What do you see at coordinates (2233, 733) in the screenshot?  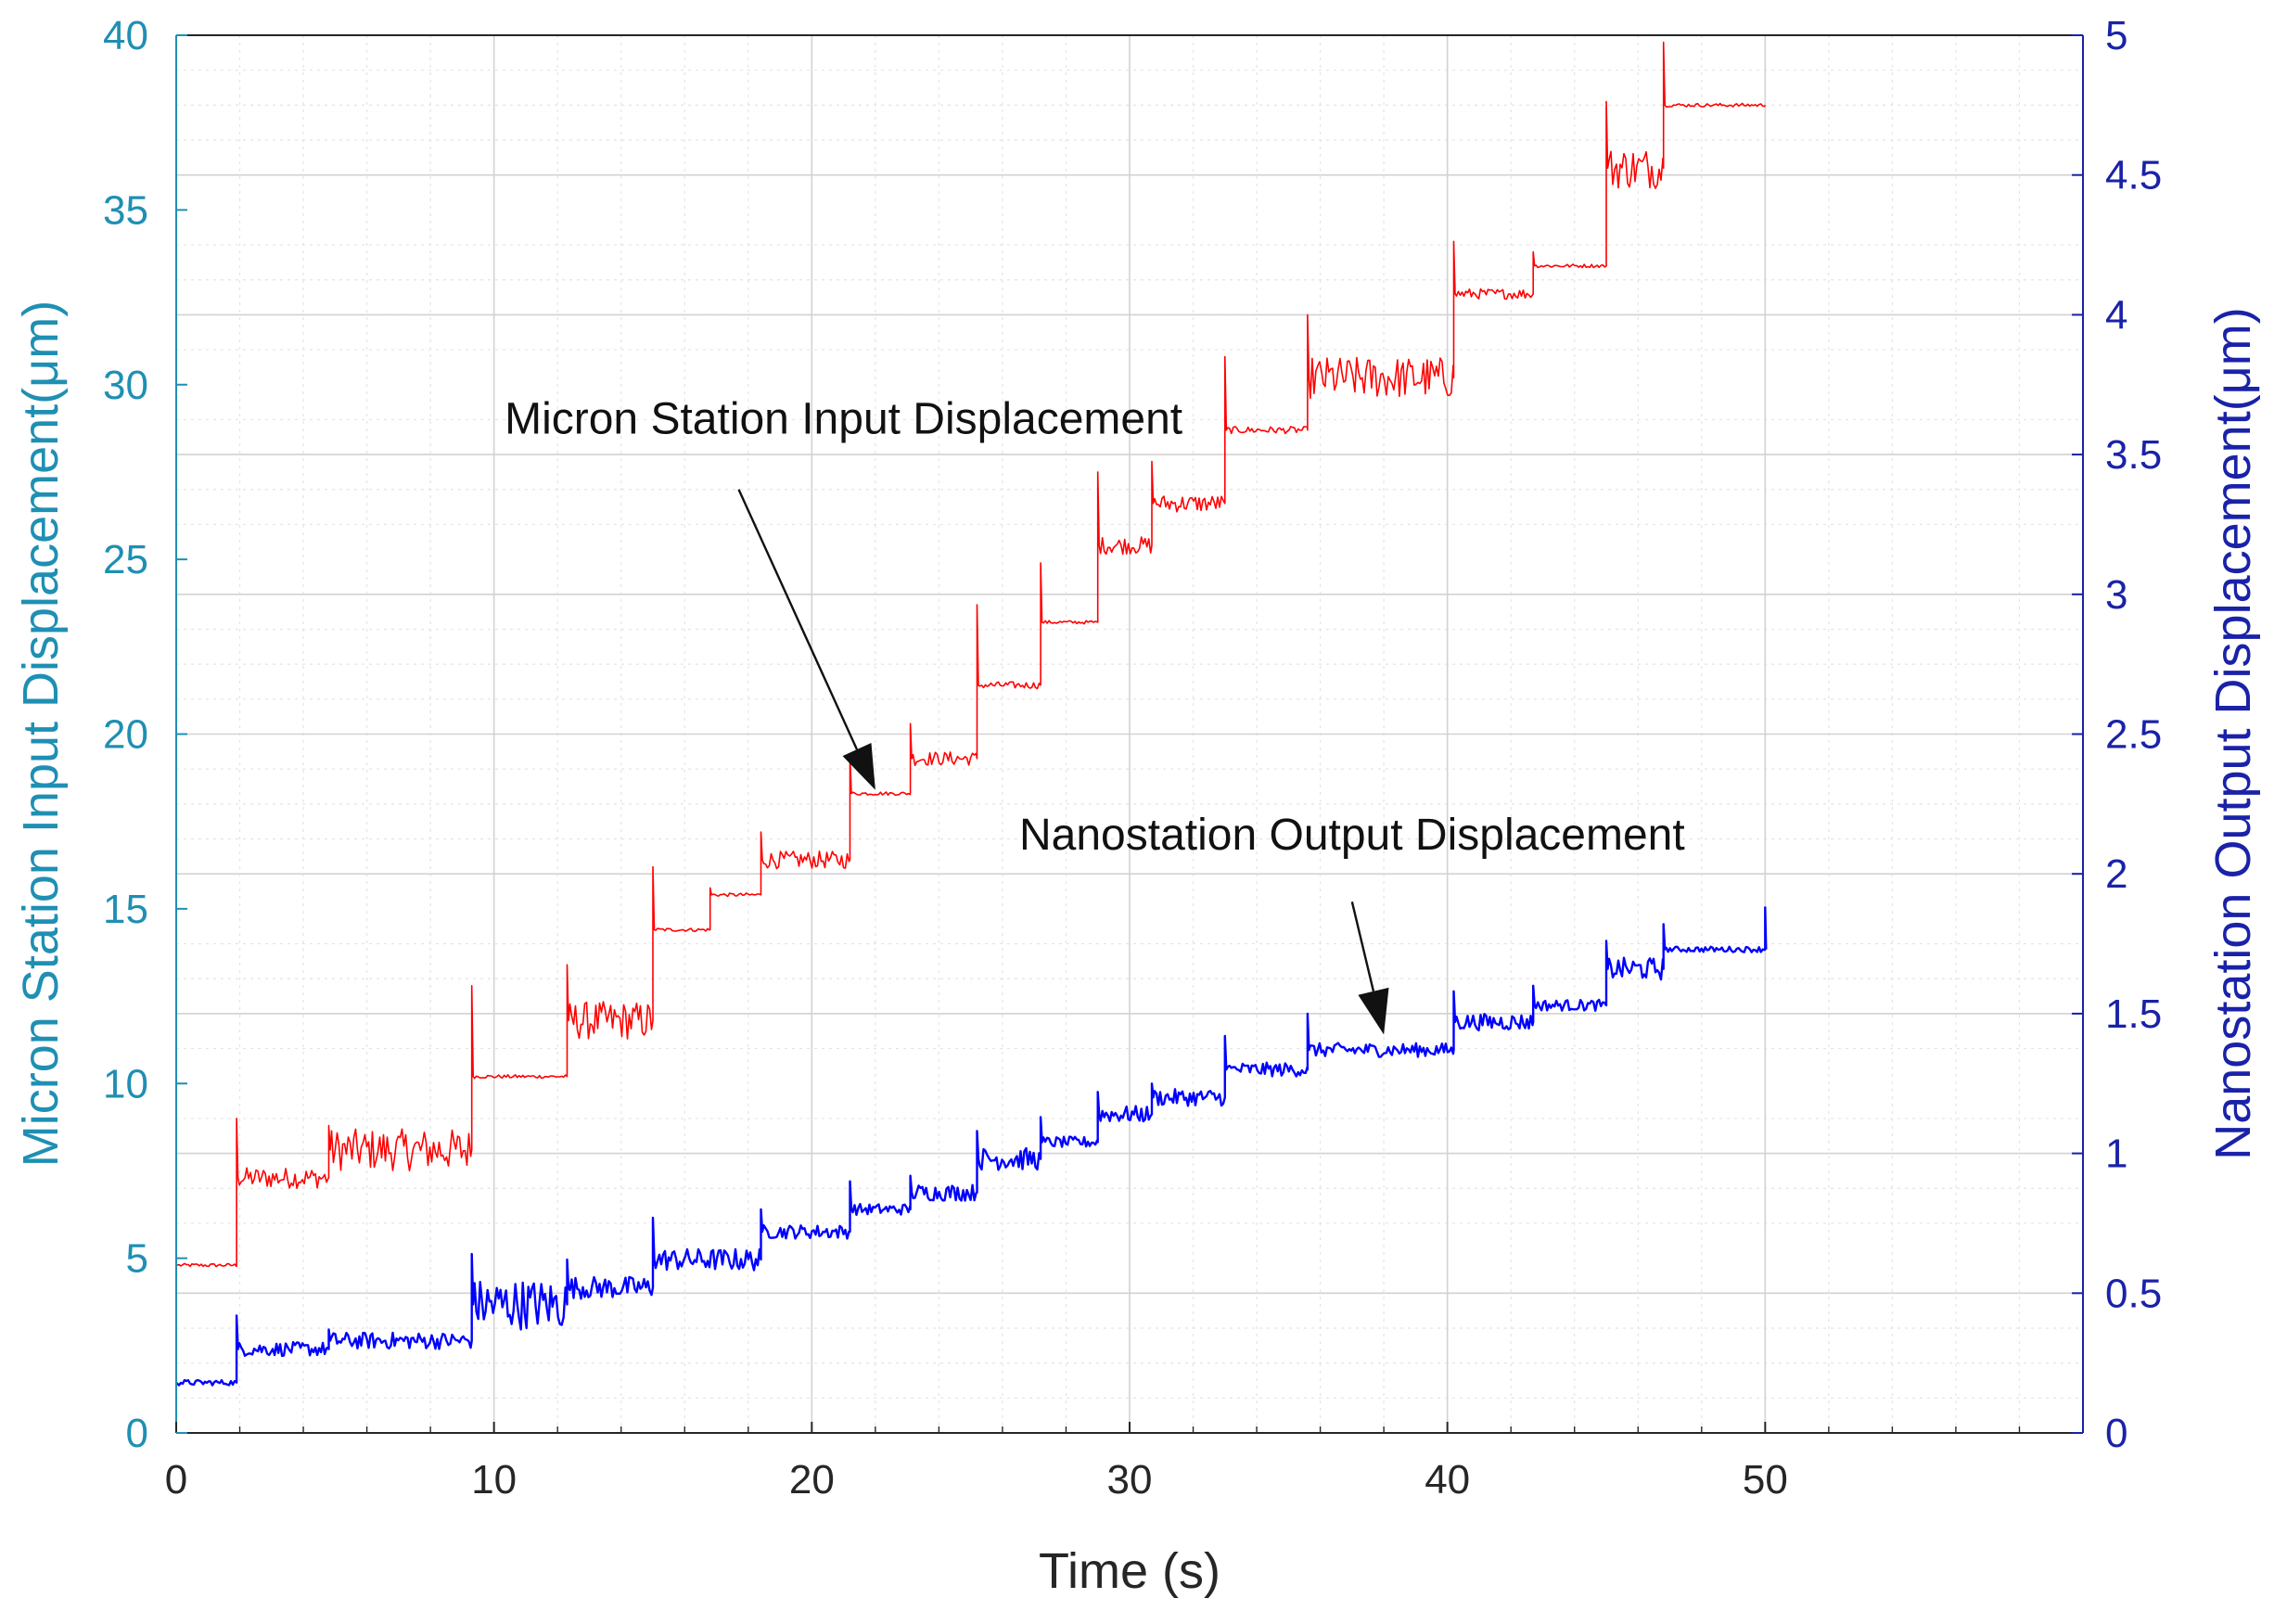 I see `right-y-axis-label: Nanostation Output Displacement(μm)` at bounding box center [2233, 733].